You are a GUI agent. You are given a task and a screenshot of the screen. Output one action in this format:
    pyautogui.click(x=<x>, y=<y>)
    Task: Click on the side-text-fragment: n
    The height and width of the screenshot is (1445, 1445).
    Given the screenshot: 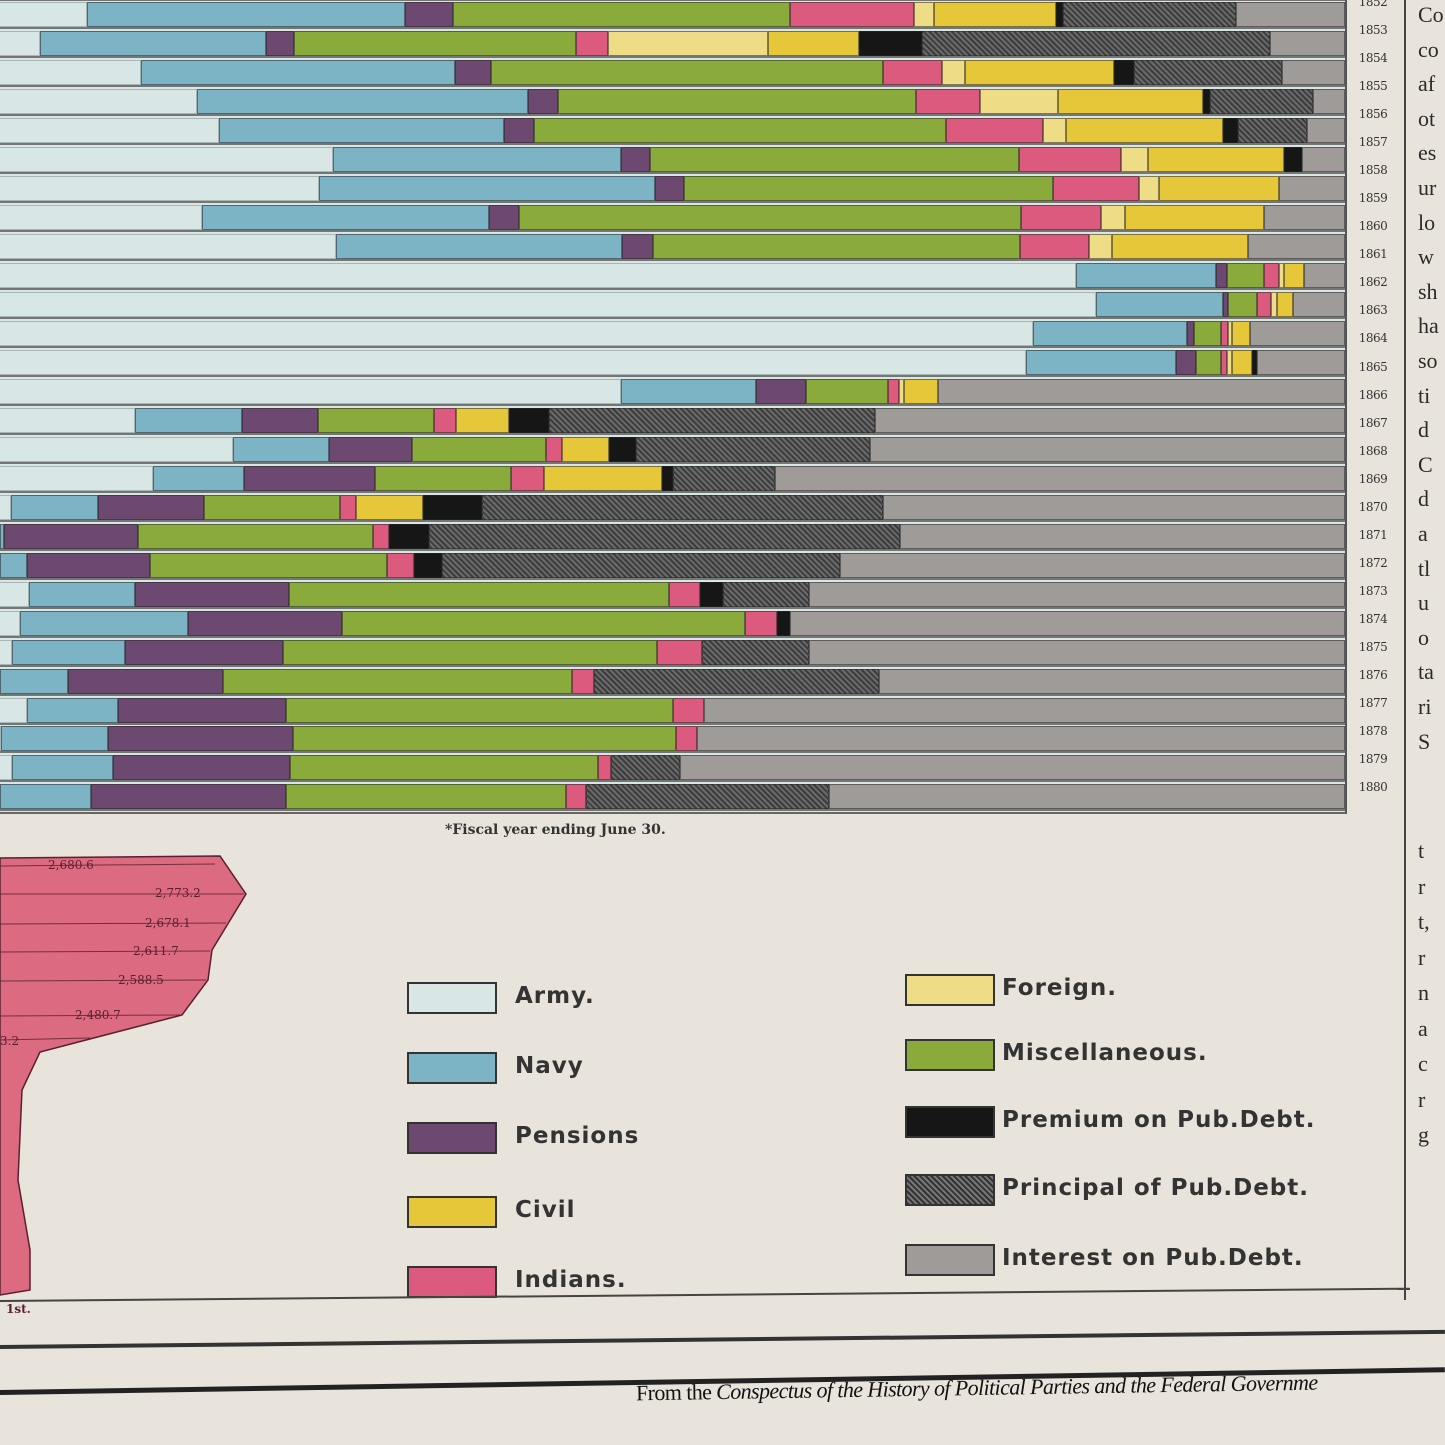 What is the action you would take?
    pyautogui.click(x=1423, y=992)
    